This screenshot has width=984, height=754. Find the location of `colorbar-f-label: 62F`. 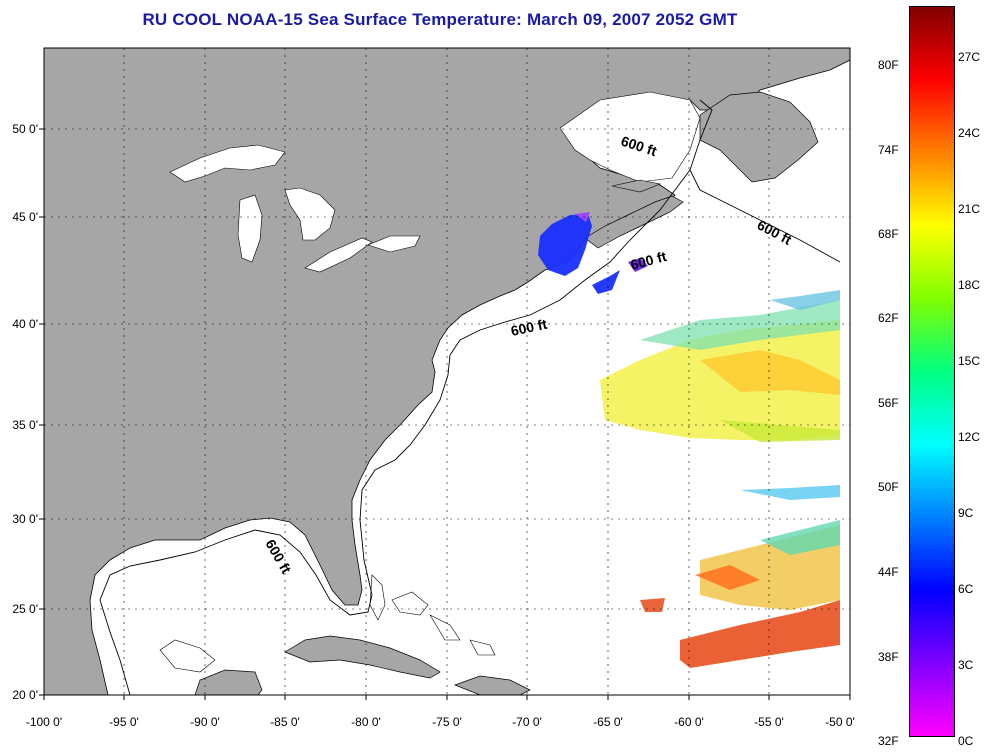

colorbar-f-label: 62F is located at coordinates (888, 318).